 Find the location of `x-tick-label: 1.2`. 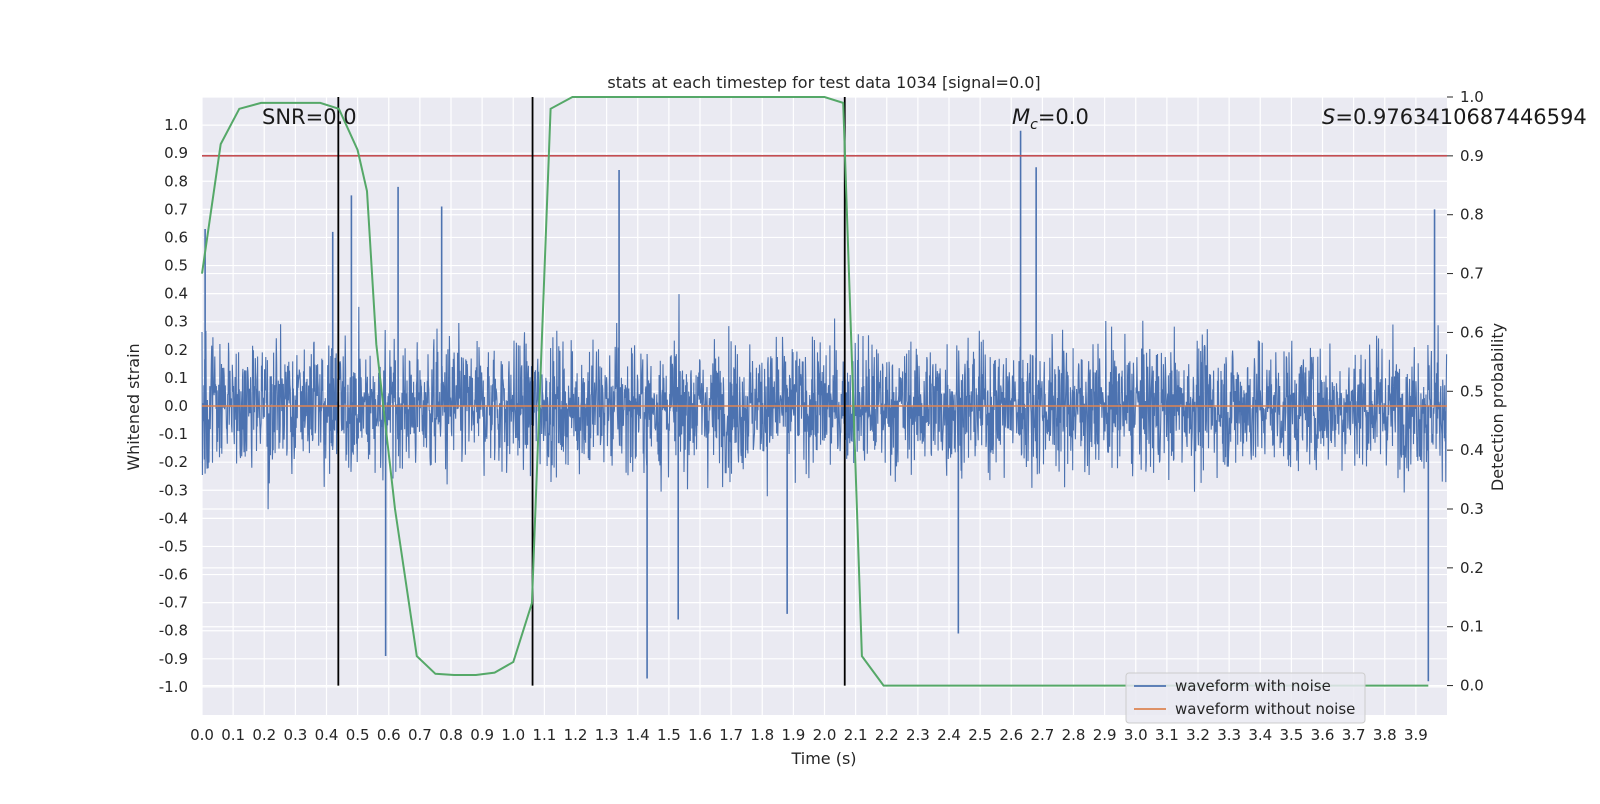

x-tick-label: 1.2 is located at coordinates (576, 735).